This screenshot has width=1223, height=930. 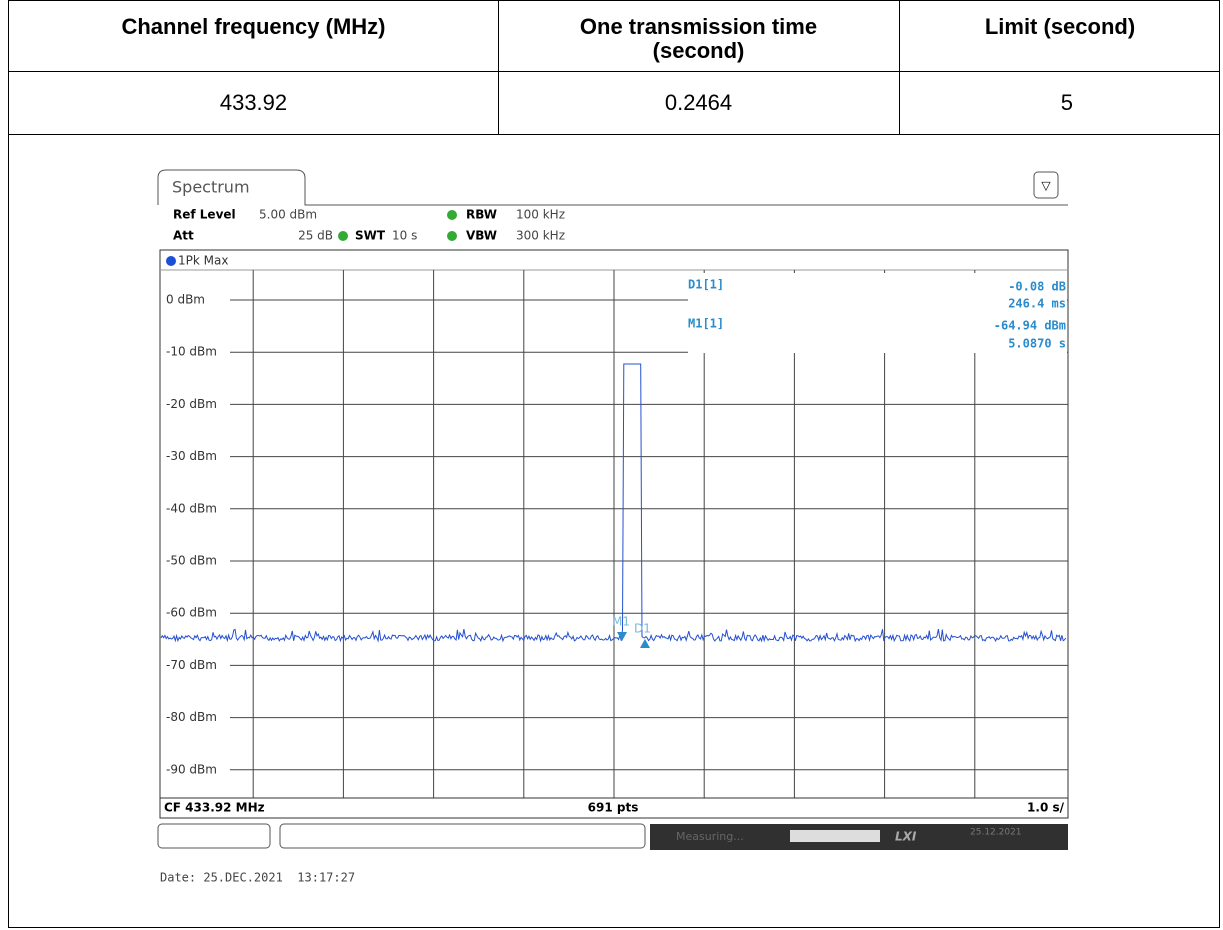 I want to click on label: Ref Level, so click(x=204, y=215).